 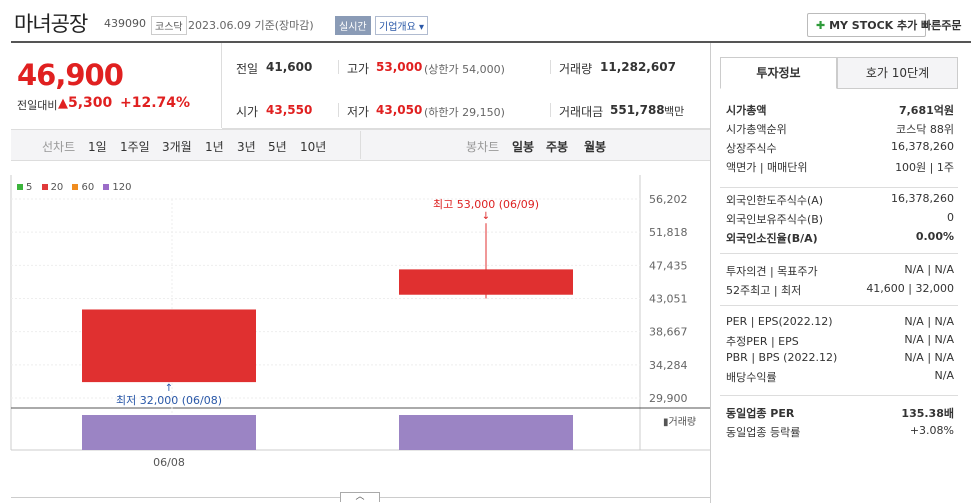 I want to click on info-value: 135.38배, so click(x=927, y=413).